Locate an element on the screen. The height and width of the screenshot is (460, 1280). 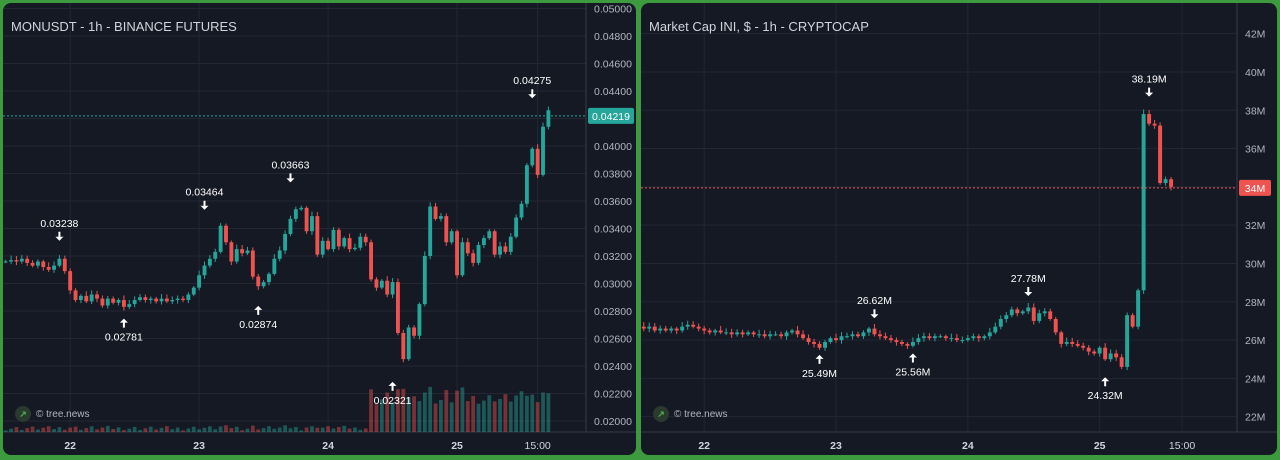
y-tick-label: 0.03800 is located at coordinates (613, 175).